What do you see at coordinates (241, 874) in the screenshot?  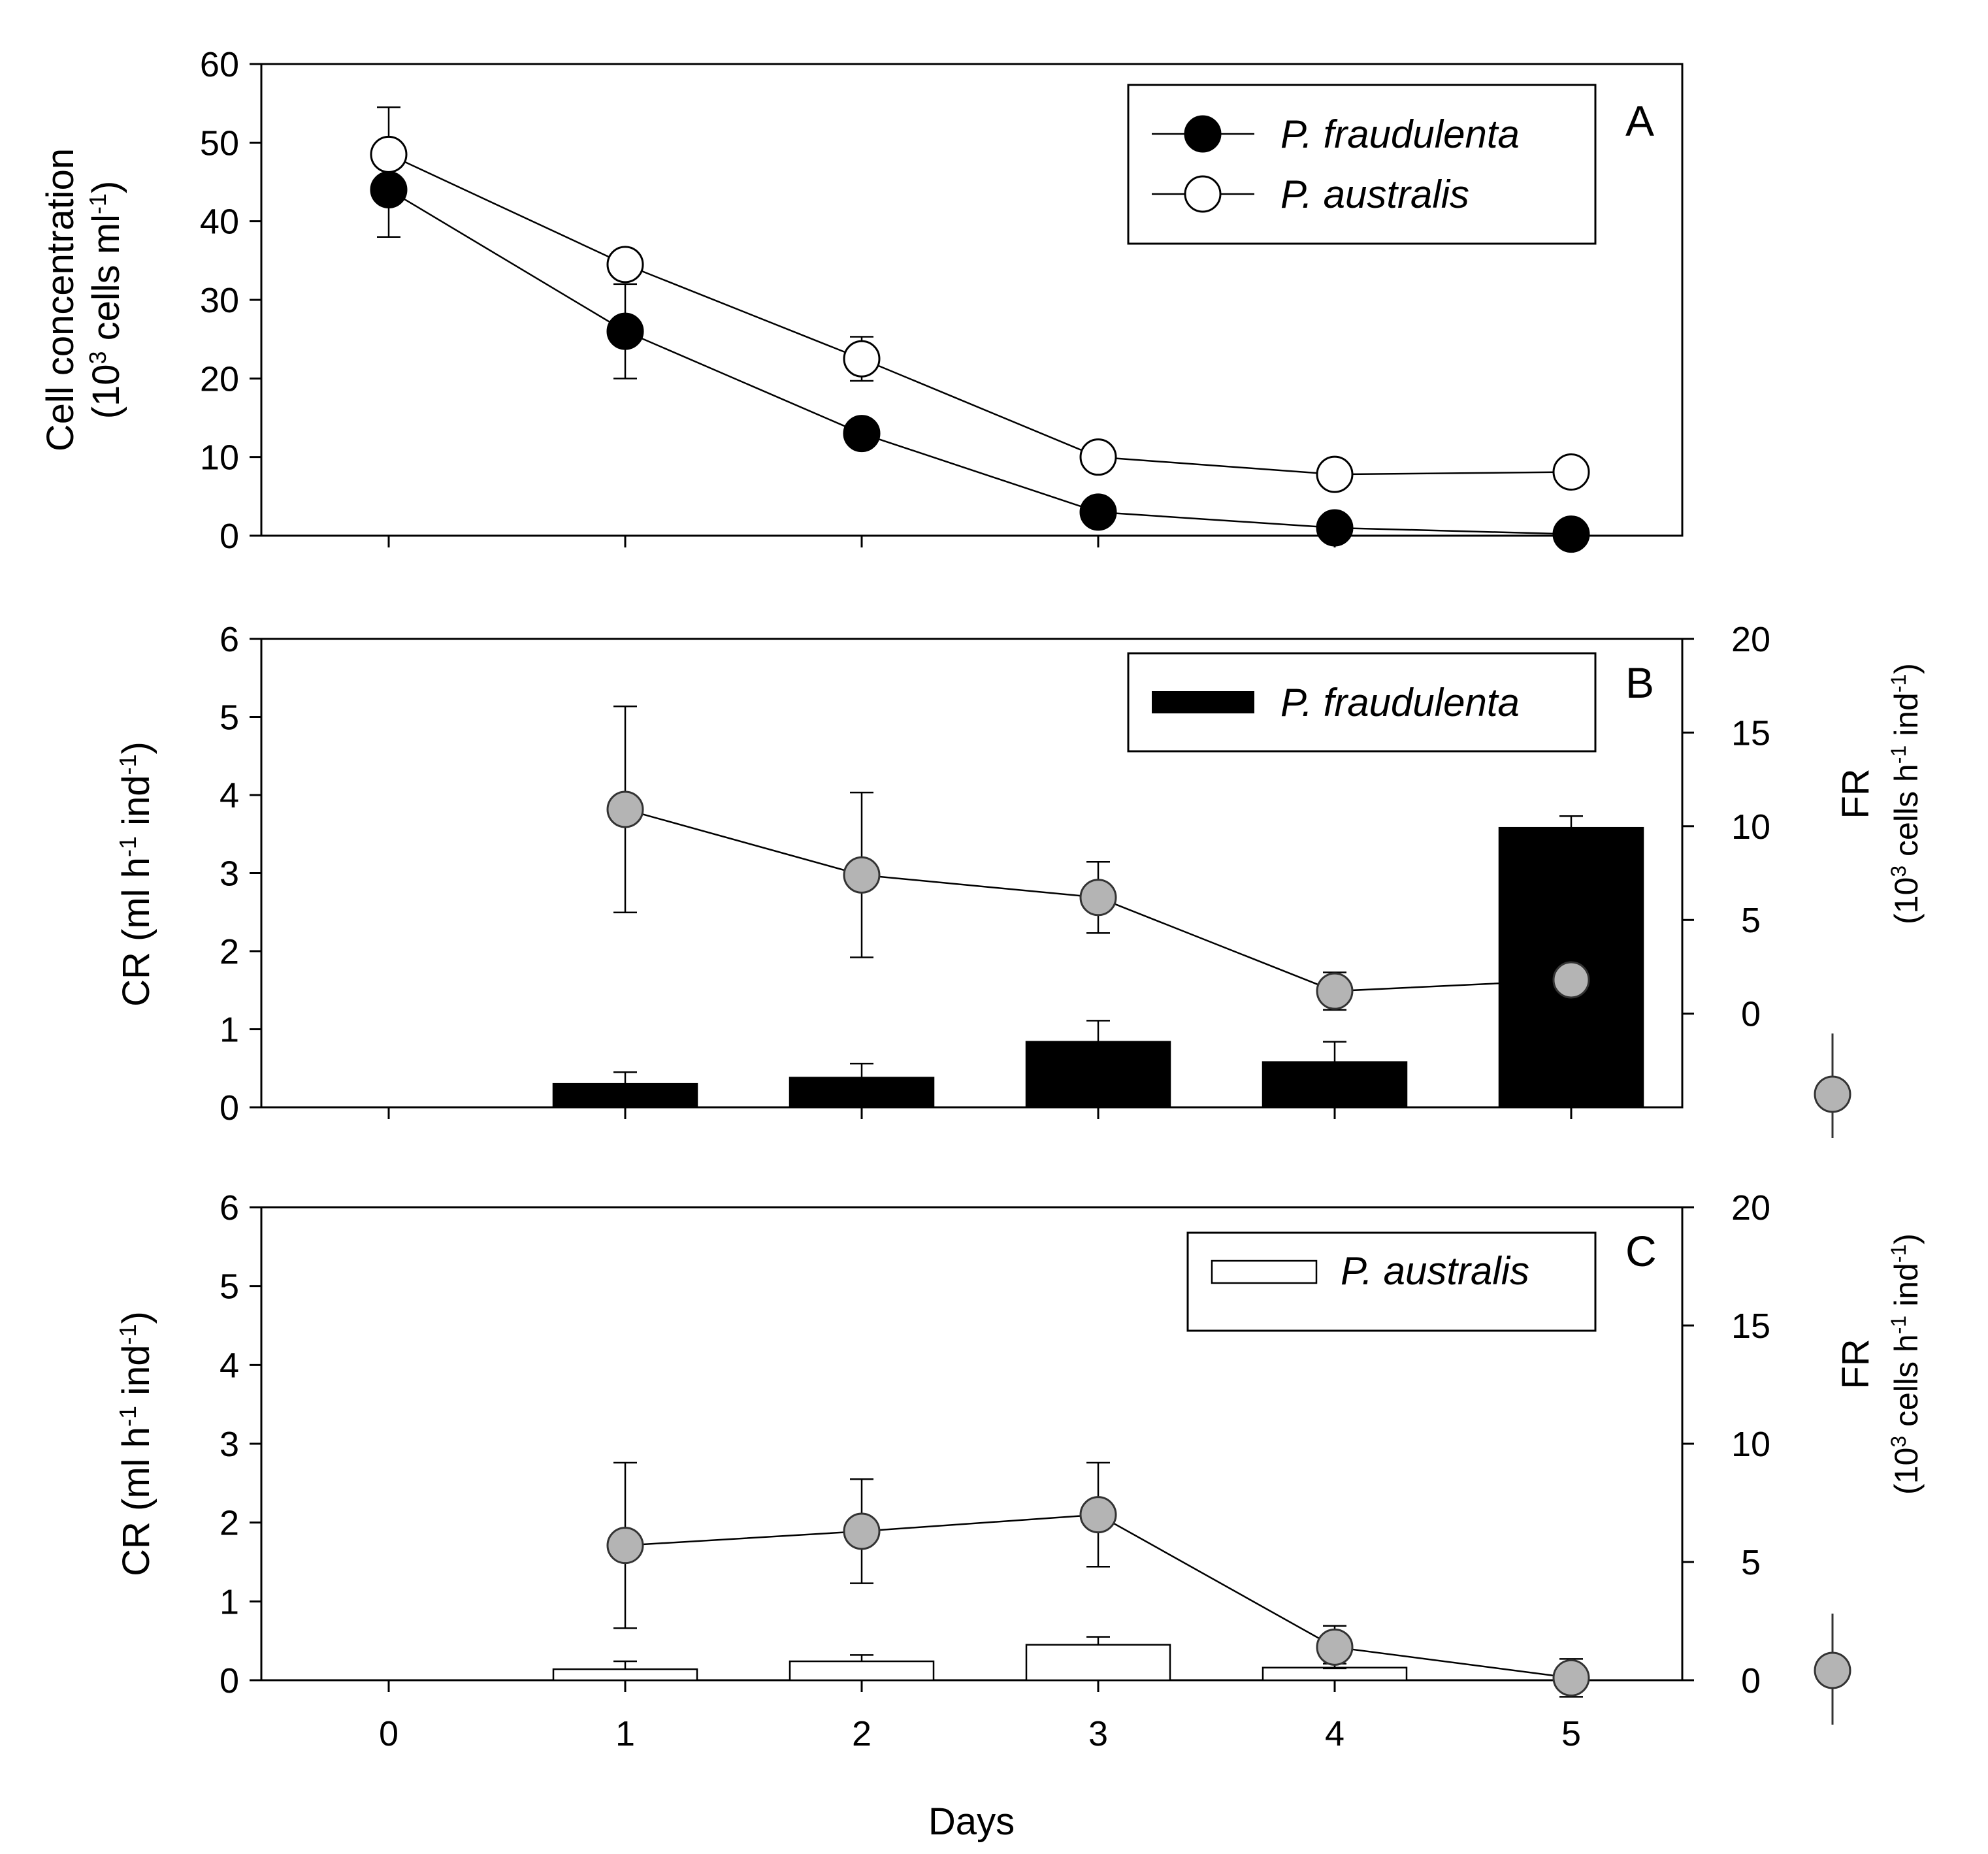 I see `panel-b-y-ticks: 0 1 2 3 4 5 6` at bounding box center [241, 874].